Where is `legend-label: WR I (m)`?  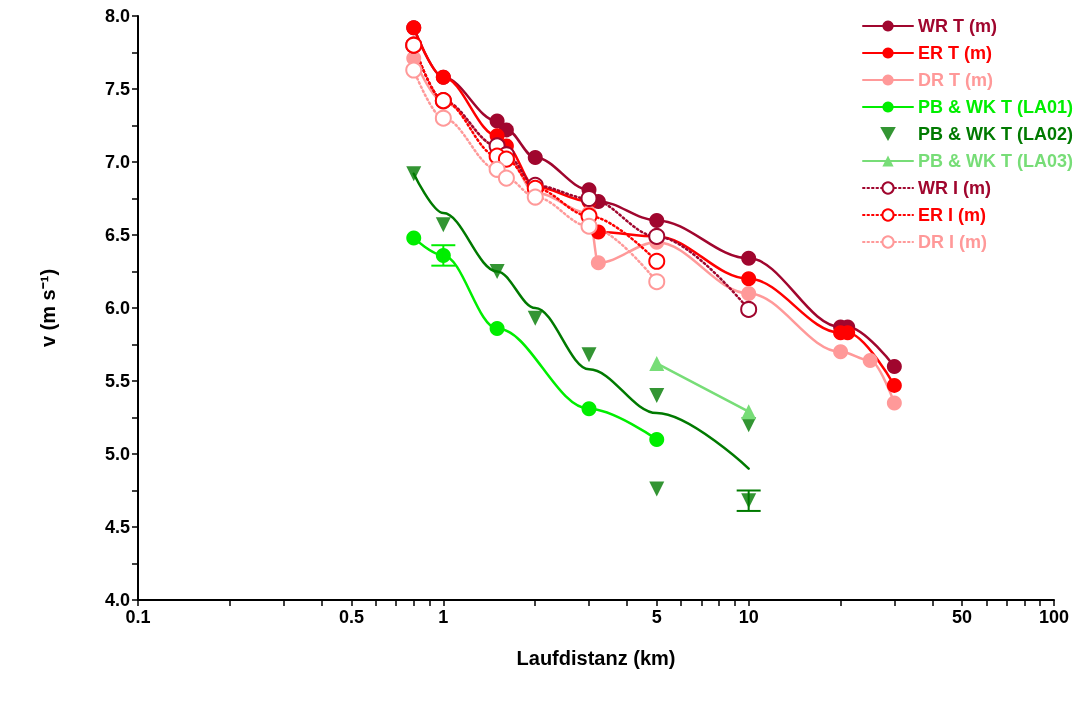 legend-label: WR I (m) is located at coordinates (954, 188).